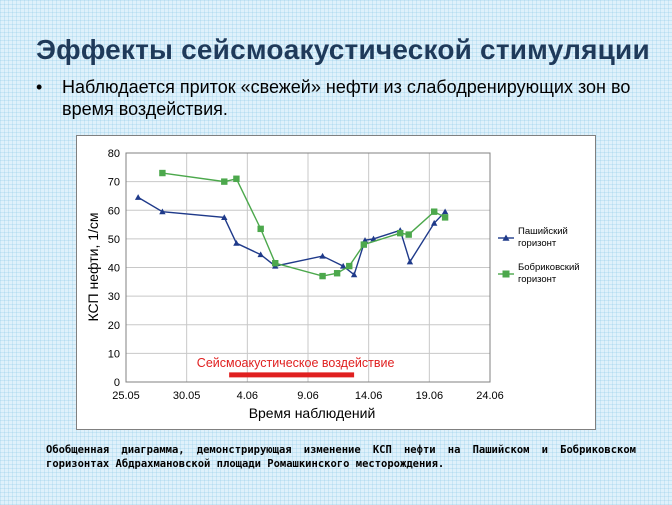  I want to click on x-tick-label: 19.06, so click(430, 396).